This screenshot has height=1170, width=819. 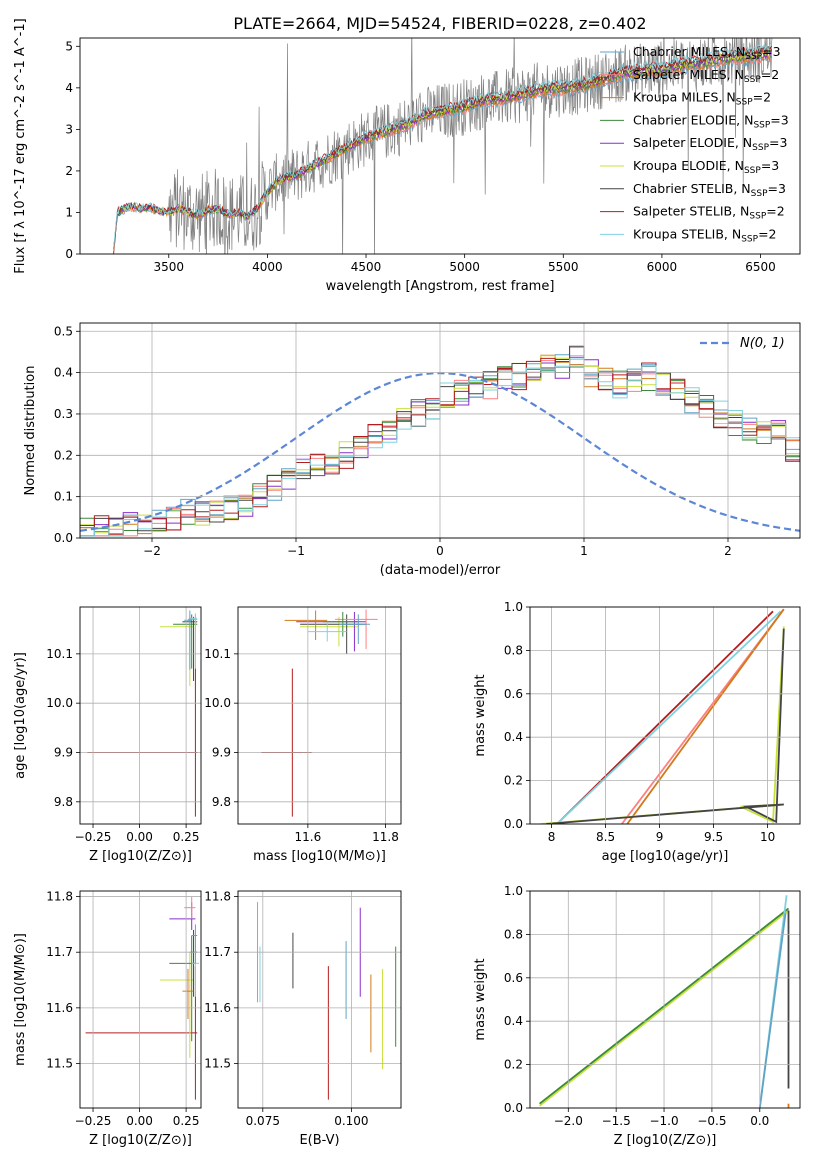 What do you see at coordinates (20, 999) in the screenshot?
I see `y-axis-label: mass [log10(M/M⊙)]` at bounding box center [20, 999].